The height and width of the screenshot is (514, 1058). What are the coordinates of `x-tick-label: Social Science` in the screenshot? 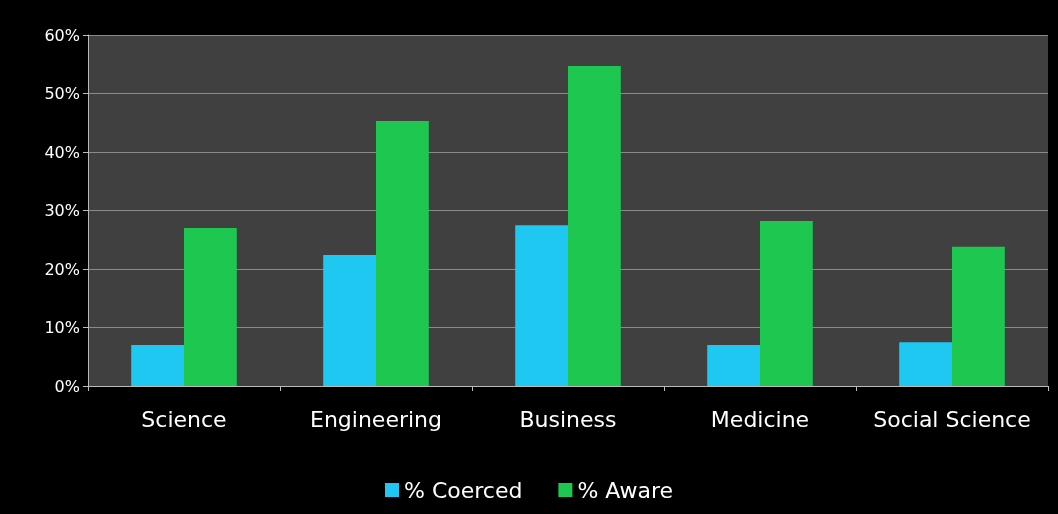 It's located at (952, 419).